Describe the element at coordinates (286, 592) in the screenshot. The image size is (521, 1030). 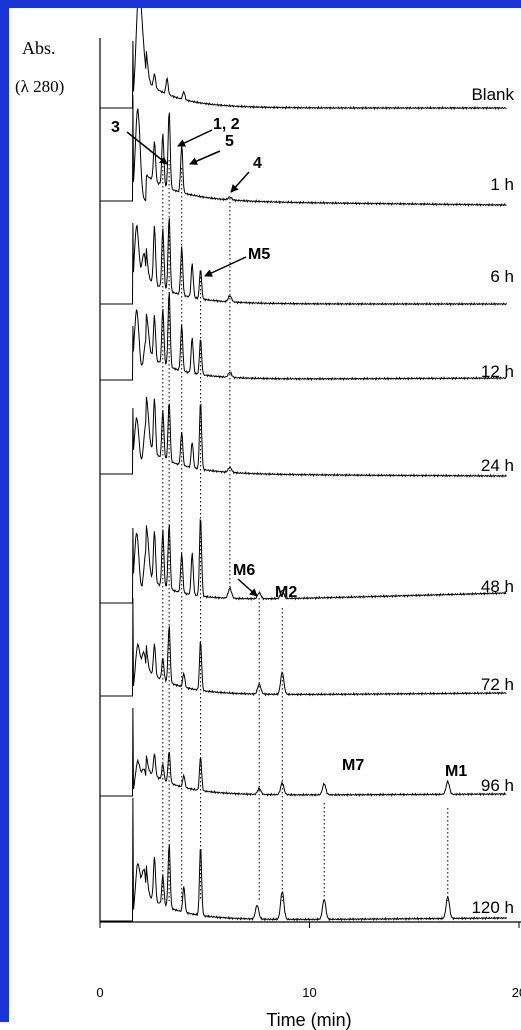
I see `annotation-m2: M2` at that location.